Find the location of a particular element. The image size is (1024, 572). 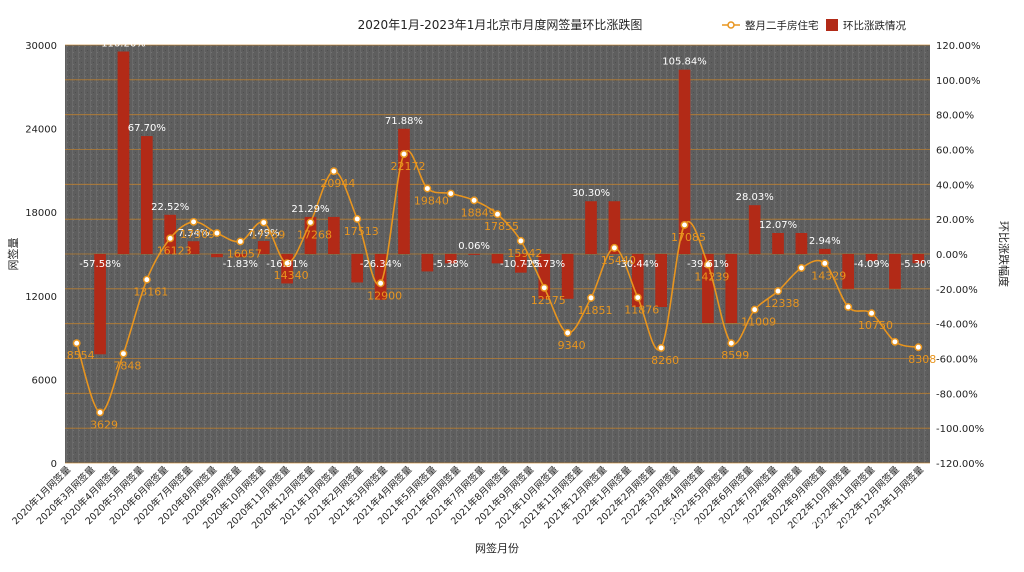

legend-label-bar: 环比涨跌情况 is located at coordinates (874, 25).